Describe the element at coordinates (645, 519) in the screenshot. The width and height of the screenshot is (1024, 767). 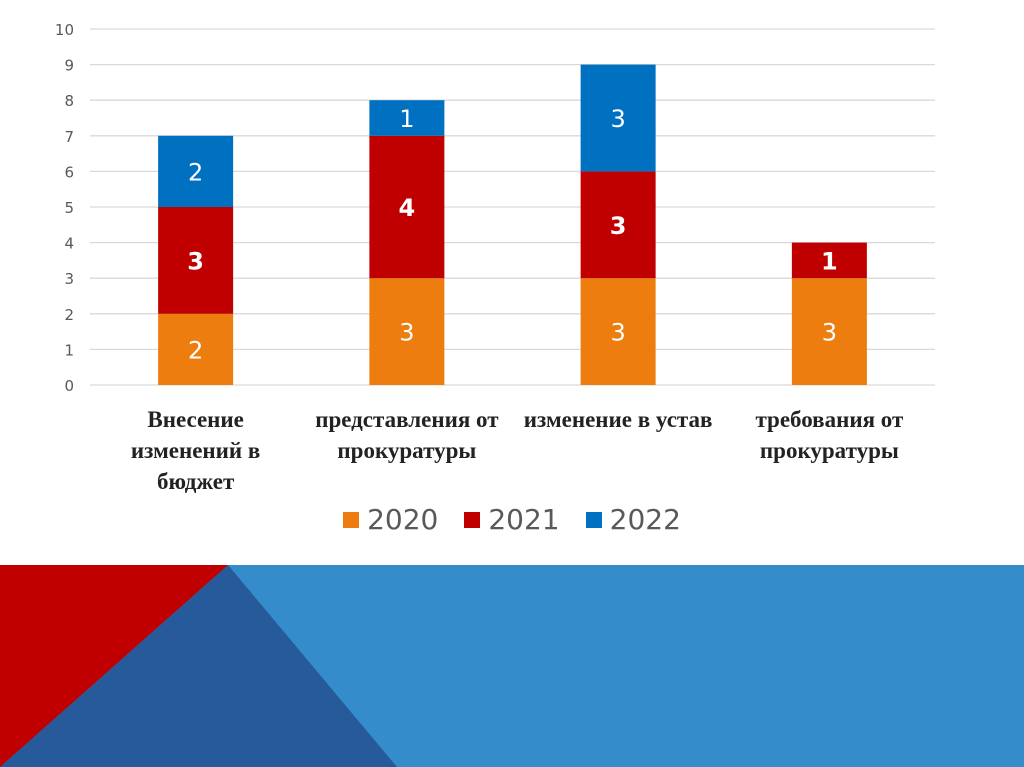
I see `legend-label: 2022` at that location.